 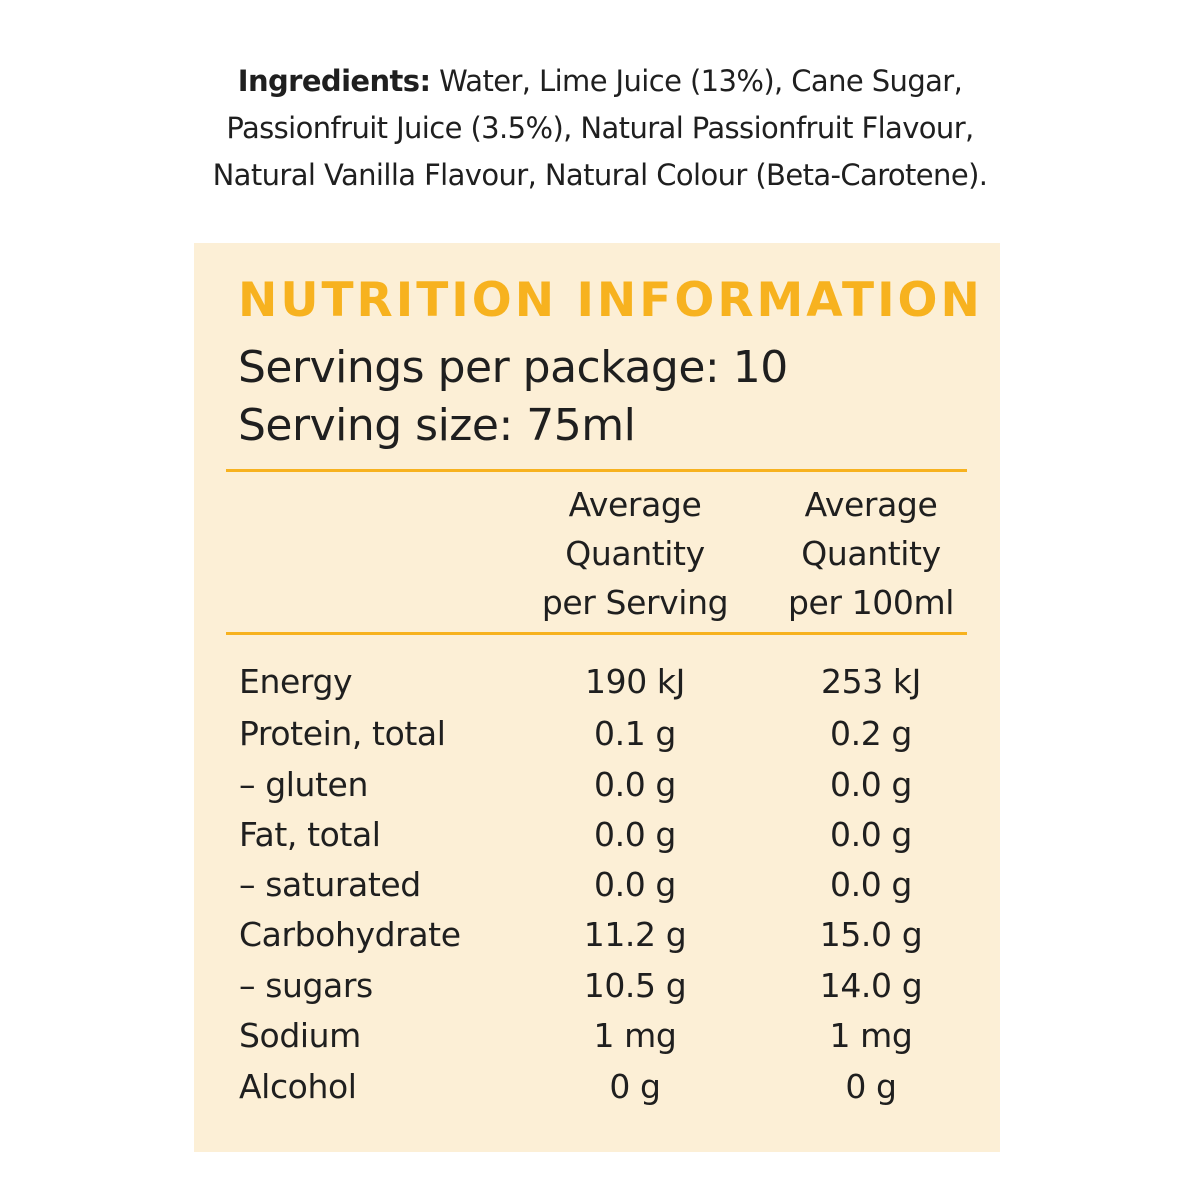 What do you see at coordinates (437, 425) in the screenshot?
I see `serving-size: Serving size: 75ml` at bounding box center [437, 425].